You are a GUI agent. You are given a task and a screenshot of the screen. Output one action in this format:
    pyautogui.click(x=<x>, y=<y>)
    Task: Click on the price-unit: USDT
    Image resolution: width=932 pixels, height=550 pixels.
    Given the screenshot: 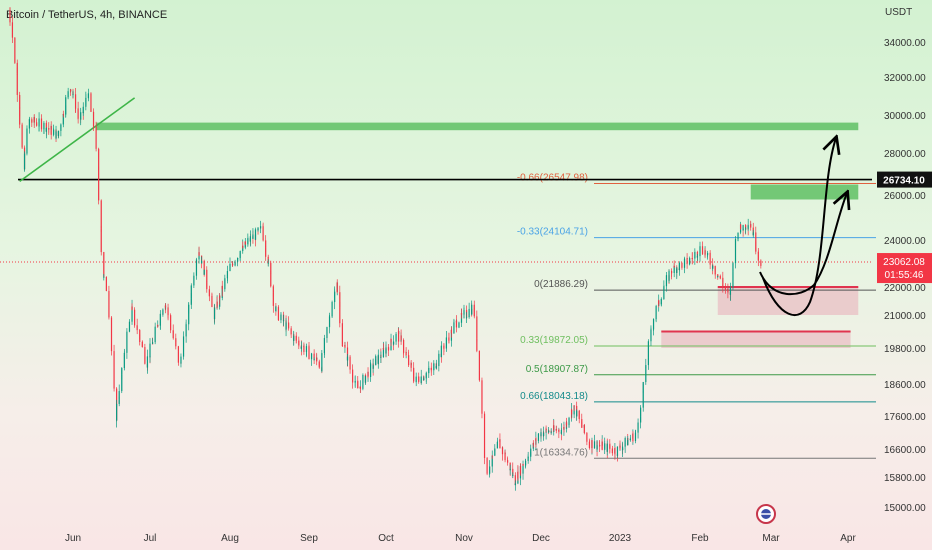 What is the action you would take?
    pyautogui.click(x=899, y=12)
    